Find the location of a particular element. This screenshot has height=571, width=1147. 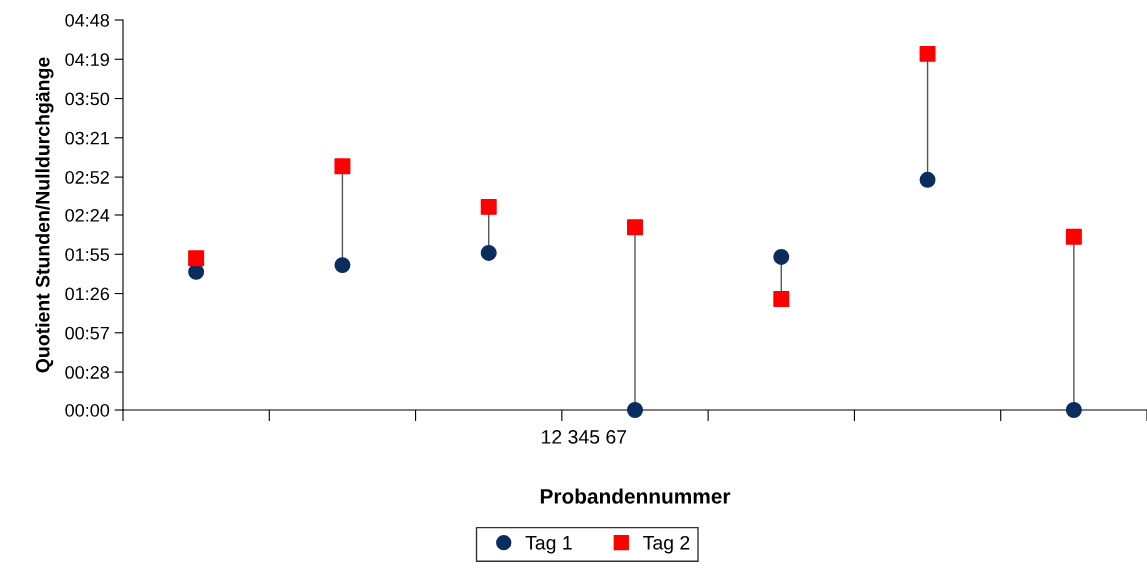

y-tick-label: 01:55 is located at coordinates (87, 254).